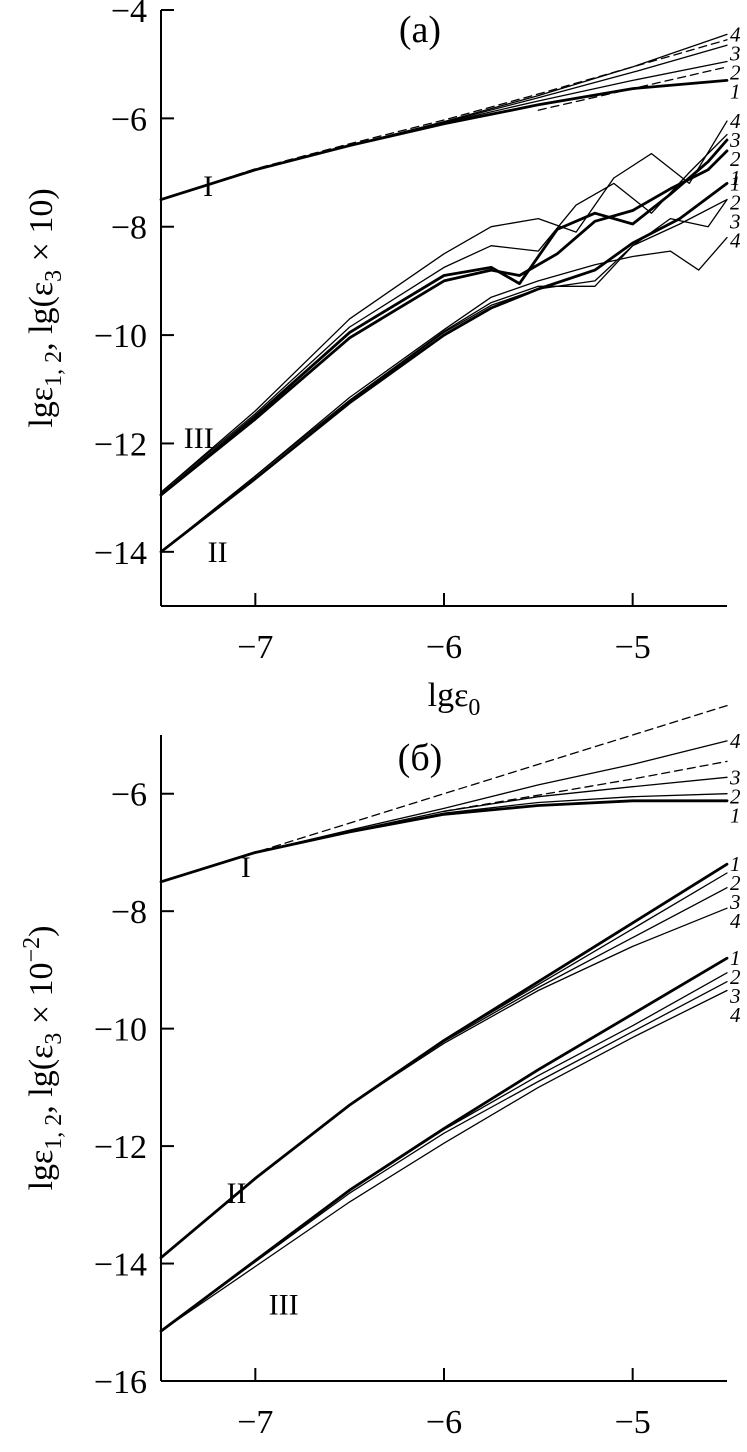 The width and height of the screenshot is (747, 1452). I want to click on y-tick-label: −4, so click(129, 15).